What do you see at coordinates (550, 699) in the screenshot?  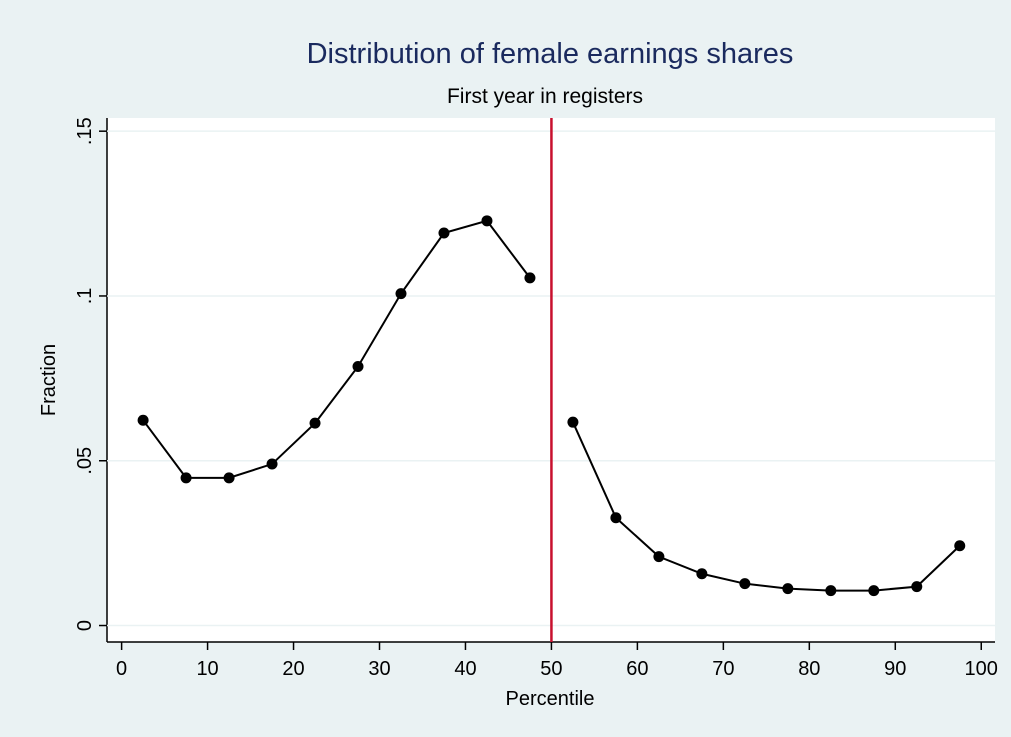 I see `x-axis-label: Percentile` at bounding box center [550, 699].